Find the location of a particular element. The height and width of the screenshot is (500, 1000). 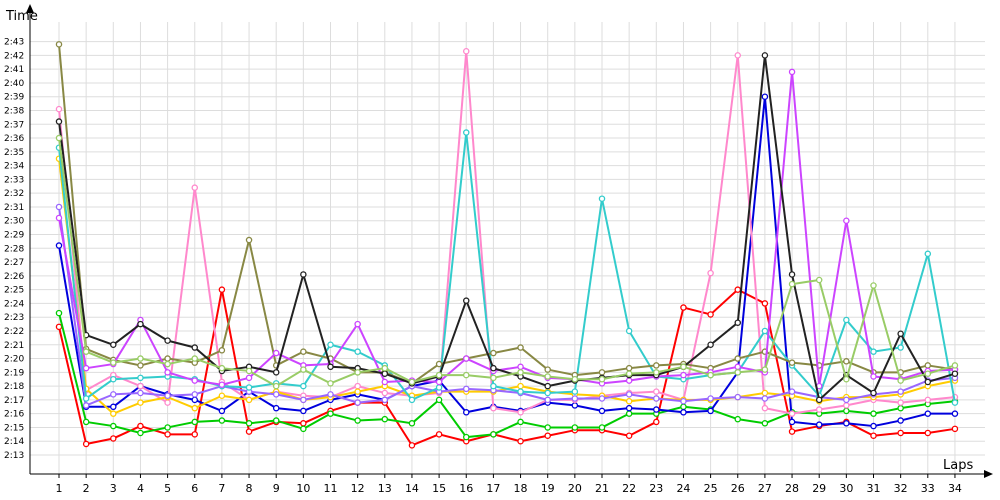

y-tick-label: 2:43 is located at coordinates (14, 43).